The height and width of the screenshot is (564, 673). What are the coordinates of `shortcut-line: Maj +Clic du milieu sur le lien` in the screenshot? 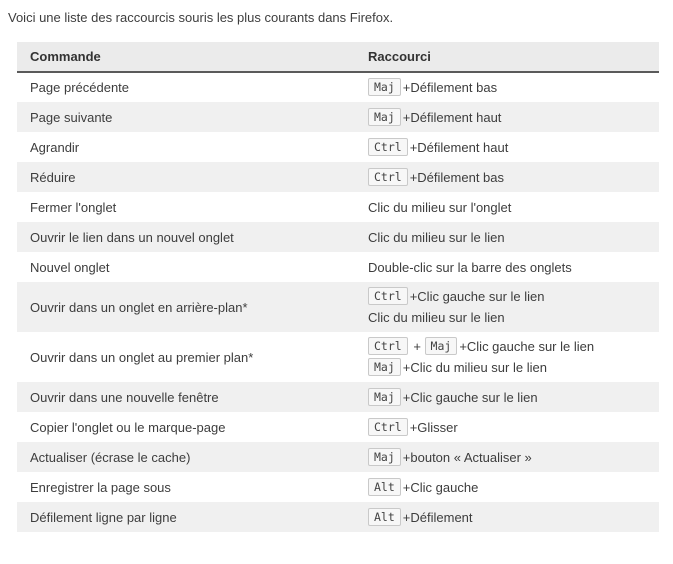 It's located at (507, 367).